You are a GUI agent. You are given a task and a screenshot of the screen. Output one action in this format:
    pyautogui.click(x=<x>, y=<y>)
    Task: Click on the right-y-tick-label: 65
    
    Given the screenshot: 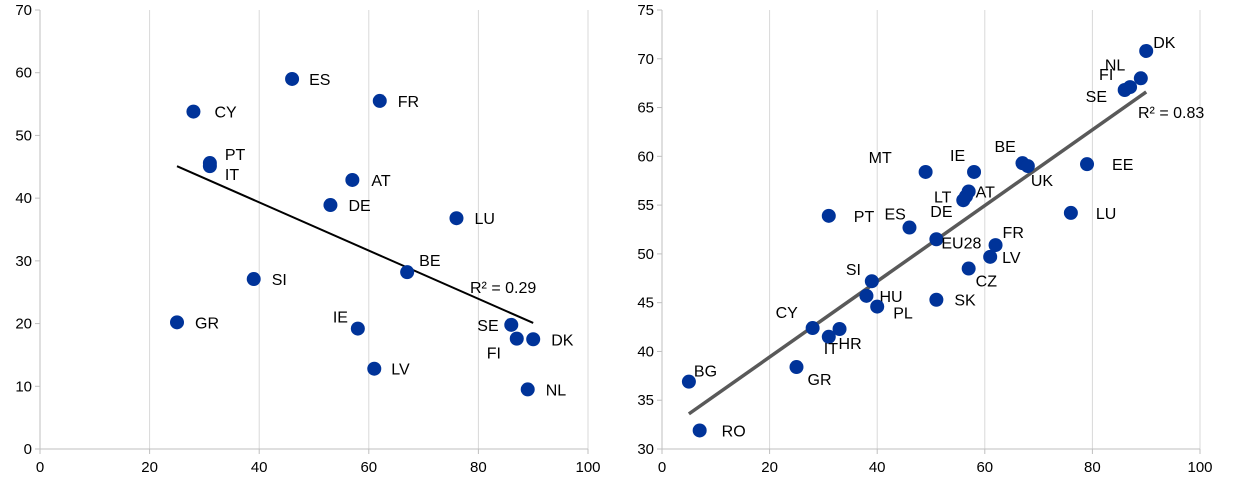 What is the action you would take?
    pyautogui.click(x=645, y=108)
    